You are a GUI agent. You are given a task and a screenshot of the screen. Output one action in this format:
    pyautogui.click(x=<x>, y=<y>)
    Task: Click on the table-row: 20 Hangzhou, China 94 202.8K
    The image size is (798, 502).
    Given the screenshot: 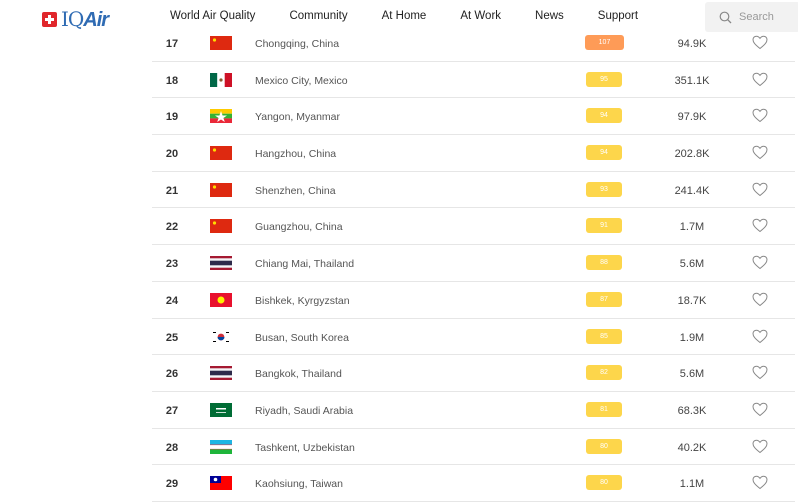 What is the action you would take?
    pyautogui.click(x=473, y=153)
    